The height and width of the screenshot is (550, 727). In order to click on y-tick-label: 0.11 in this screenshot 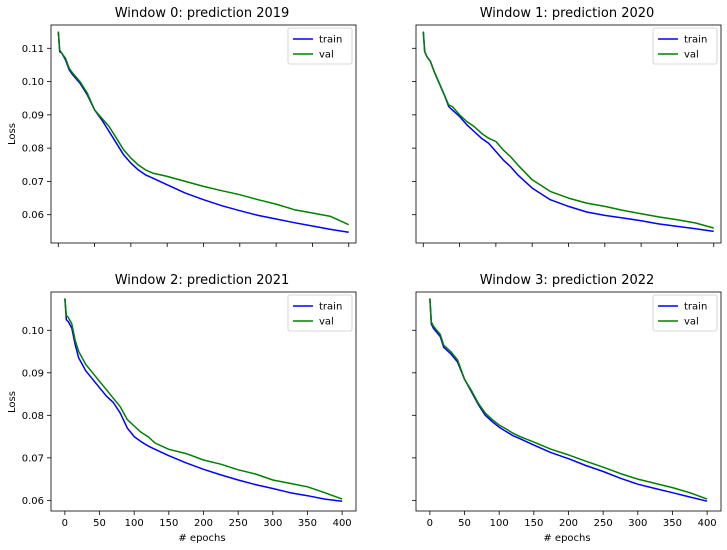, I will do `click(33, 49)`.